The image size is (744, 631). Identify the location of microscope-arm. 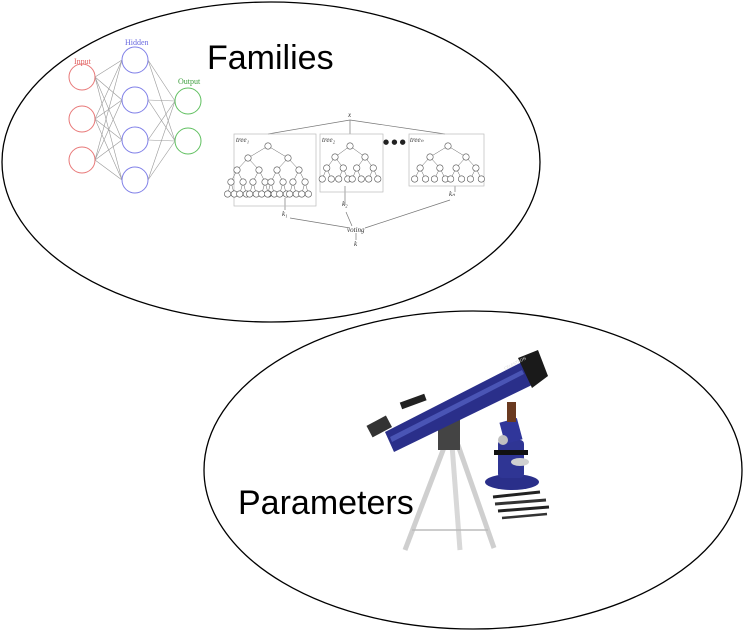
(511, 459).